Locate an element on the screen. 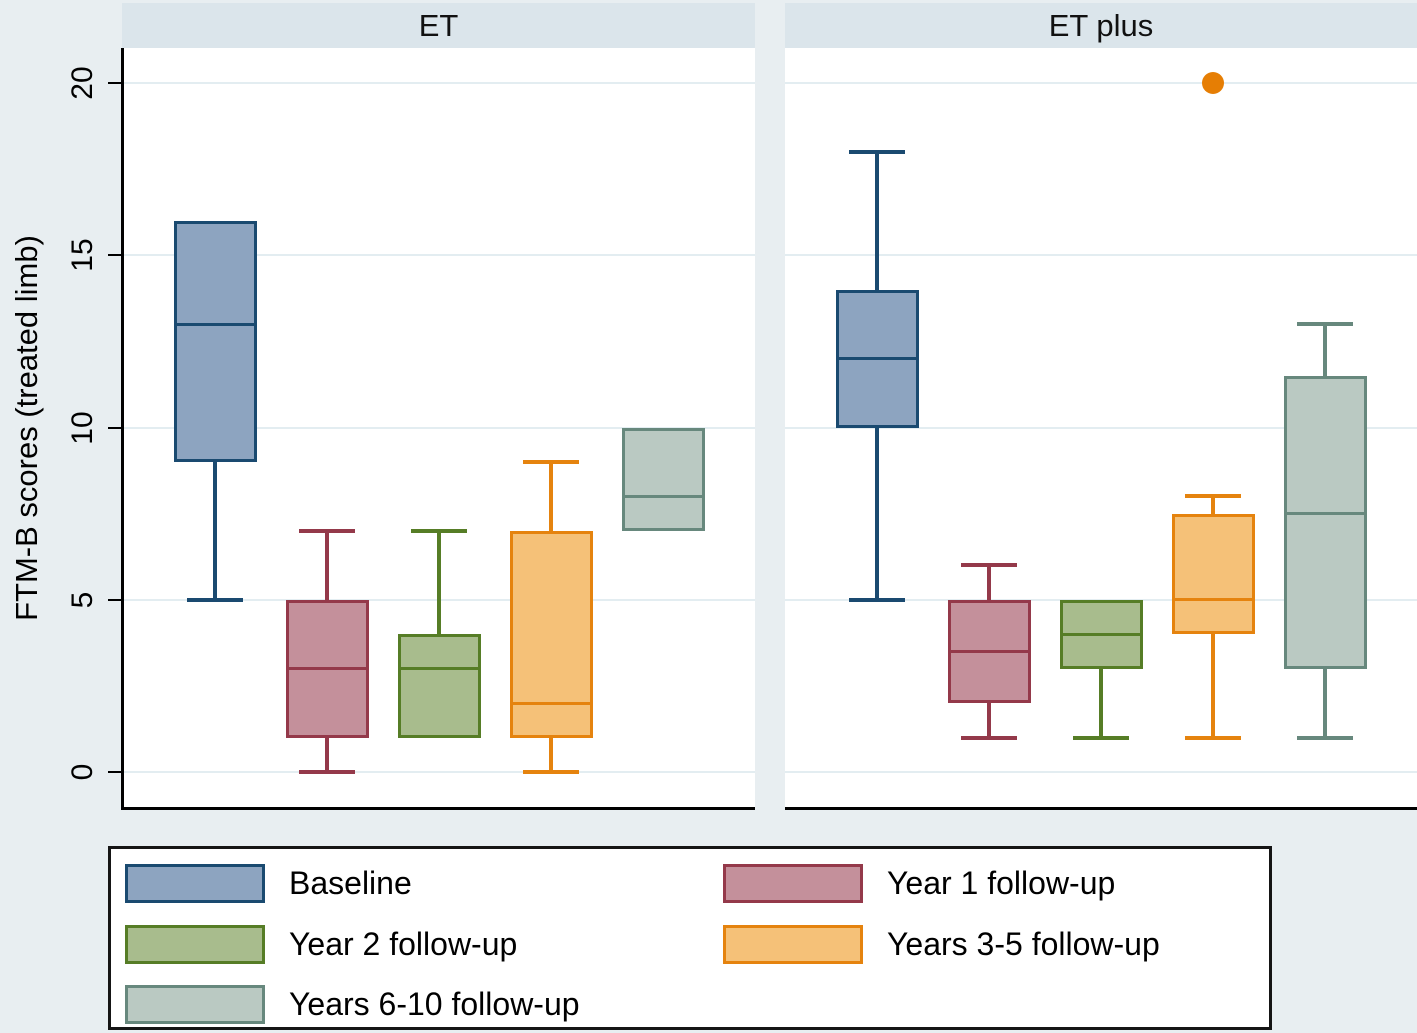  panel-header-et-plus: ET plus is located at coordinates (1101, 25).